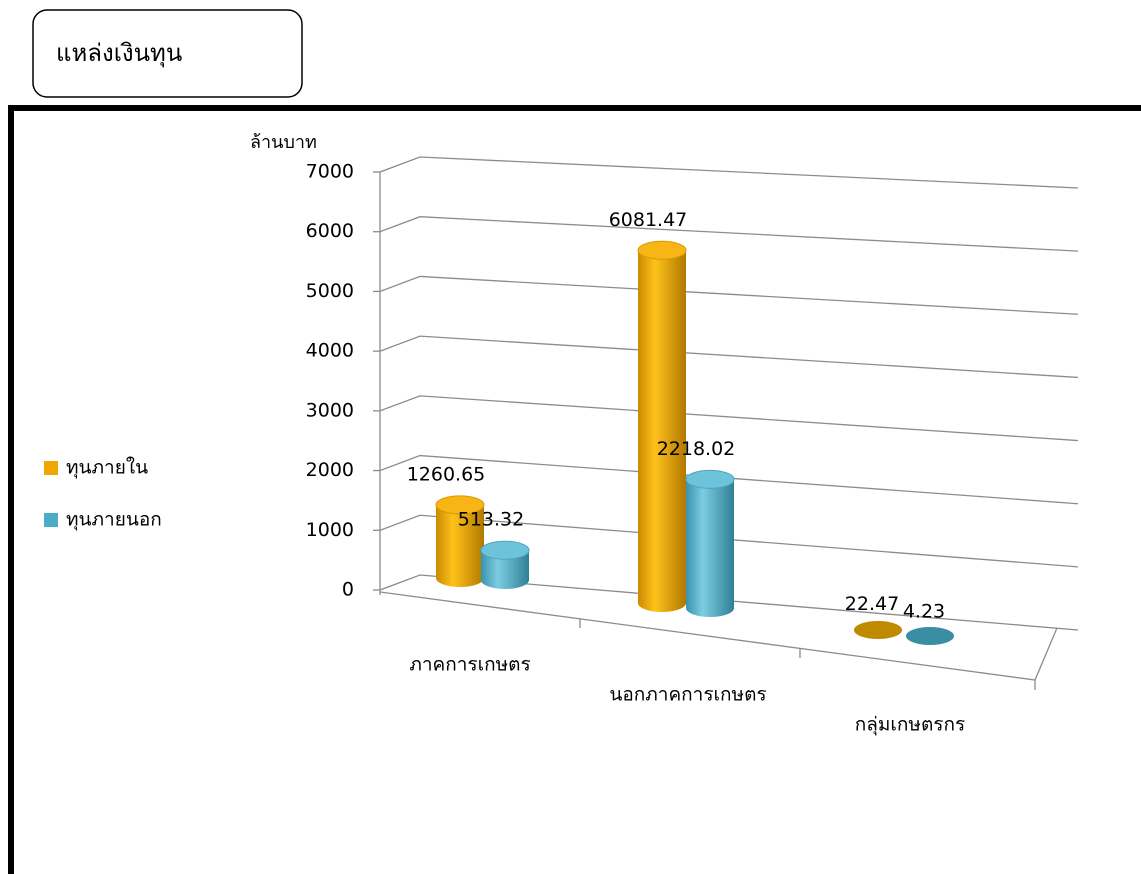  I want to click on y-tick-label: 4000, so click(330, 351).